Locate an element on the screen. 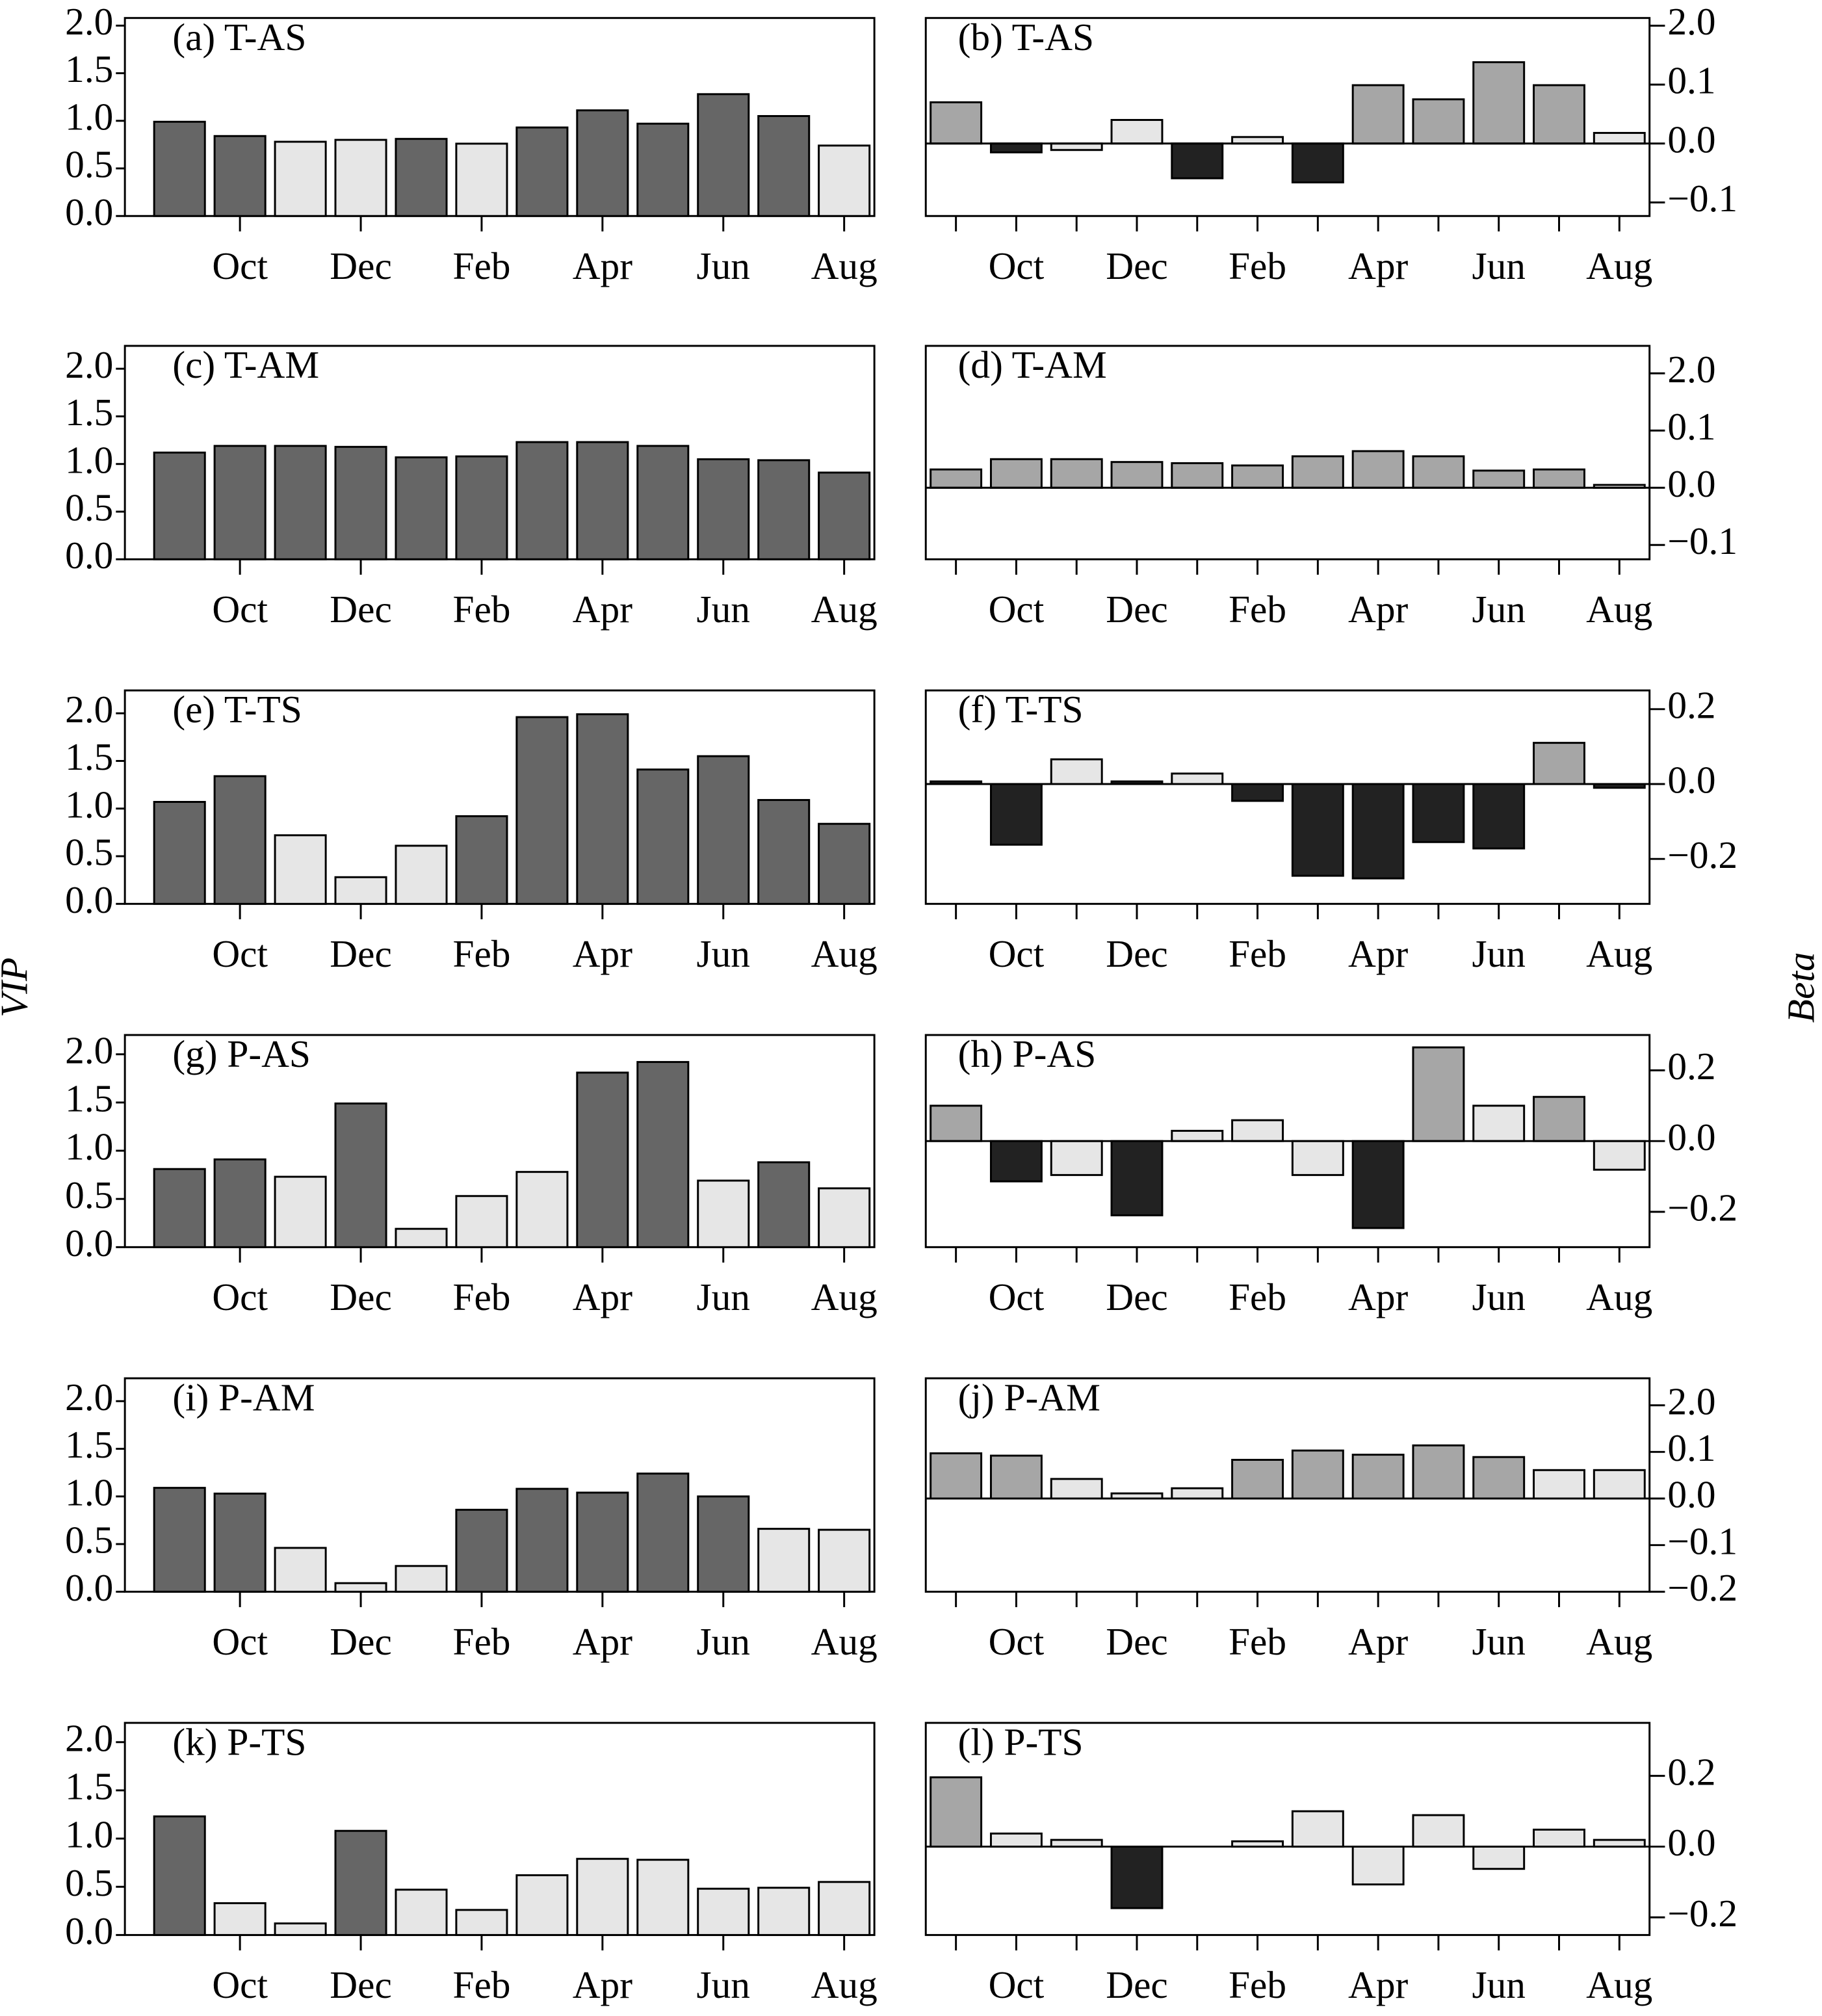 This screenshot has height=2016, width=1822. panel-label: (g) P-AS is located at coordinates (241, 1053).